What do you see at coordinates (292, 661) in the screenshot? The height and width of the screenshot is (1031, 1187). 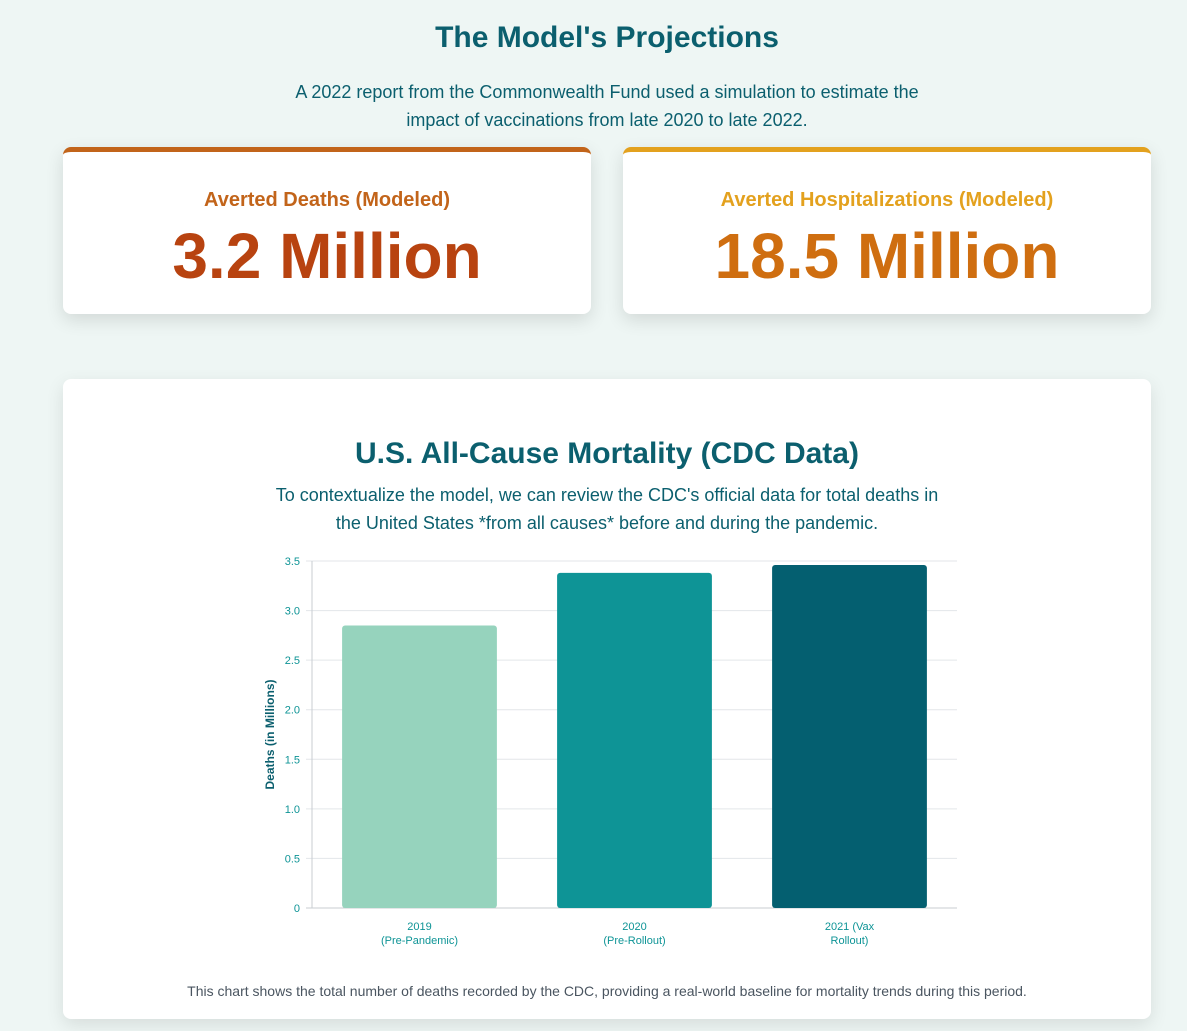 I see `y-tick-label: 2.5` at bounding box center [292, 661].